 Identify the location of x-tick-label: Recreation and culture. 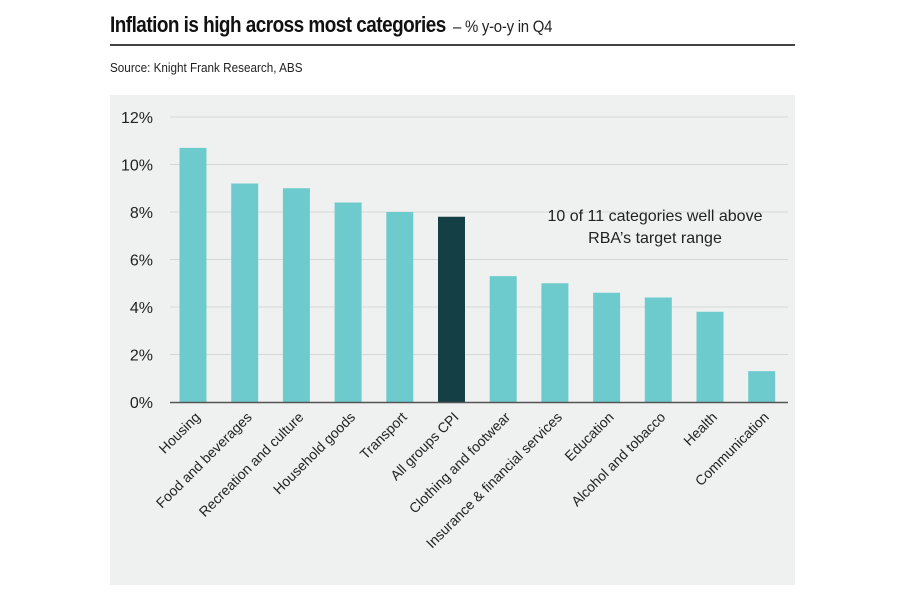
(251, 464).